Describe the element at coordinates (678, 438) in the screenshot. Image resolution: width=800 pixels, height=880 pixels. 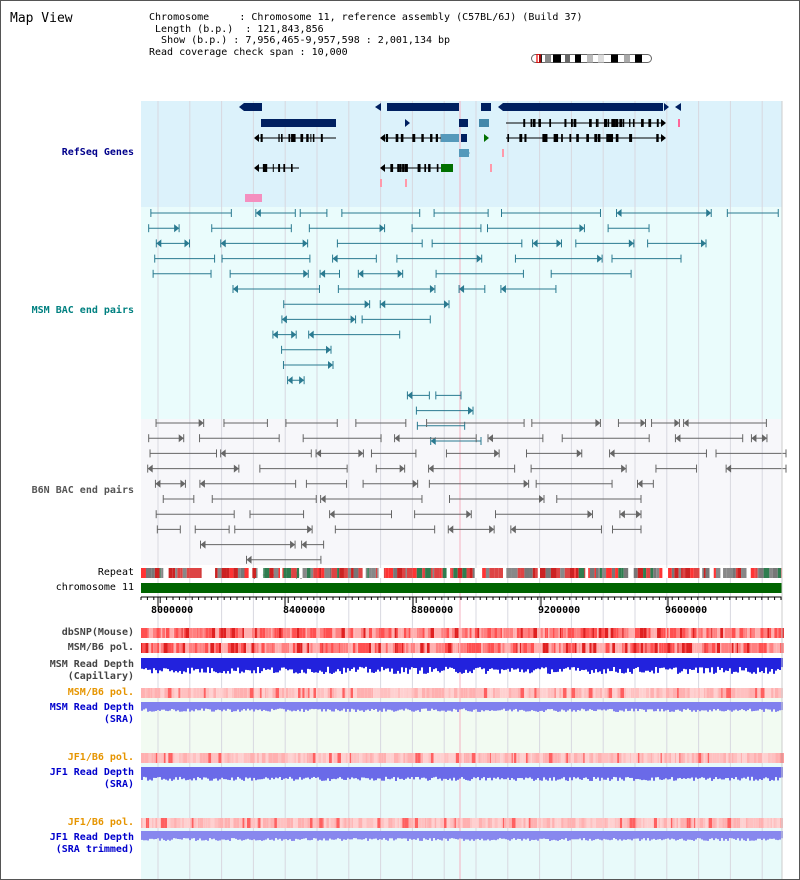
I see `b6n-bac-pair` at that location.